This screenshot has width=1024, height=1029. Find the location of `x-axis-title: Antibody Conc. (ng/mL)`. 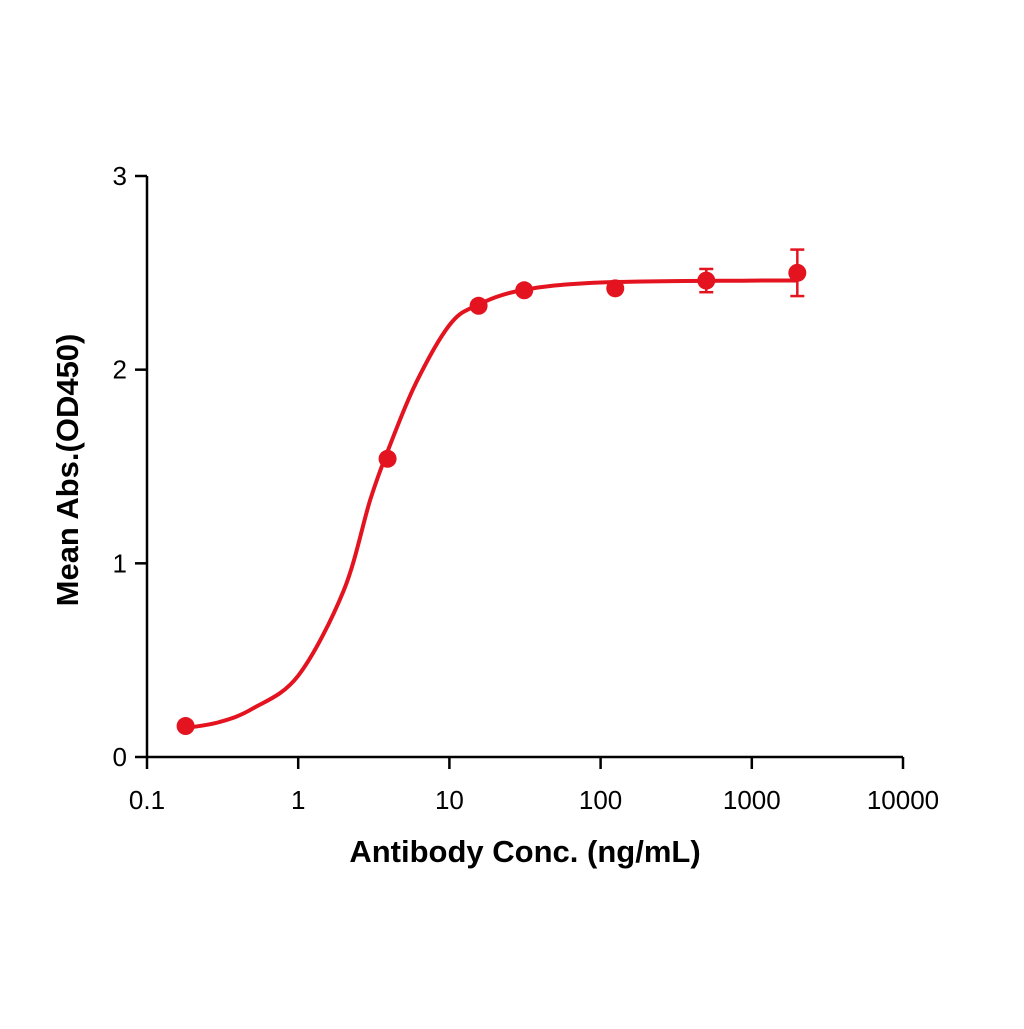

x-axis-title: Antibody Conc. (ng/mL) is located at coordinates (524, 851).